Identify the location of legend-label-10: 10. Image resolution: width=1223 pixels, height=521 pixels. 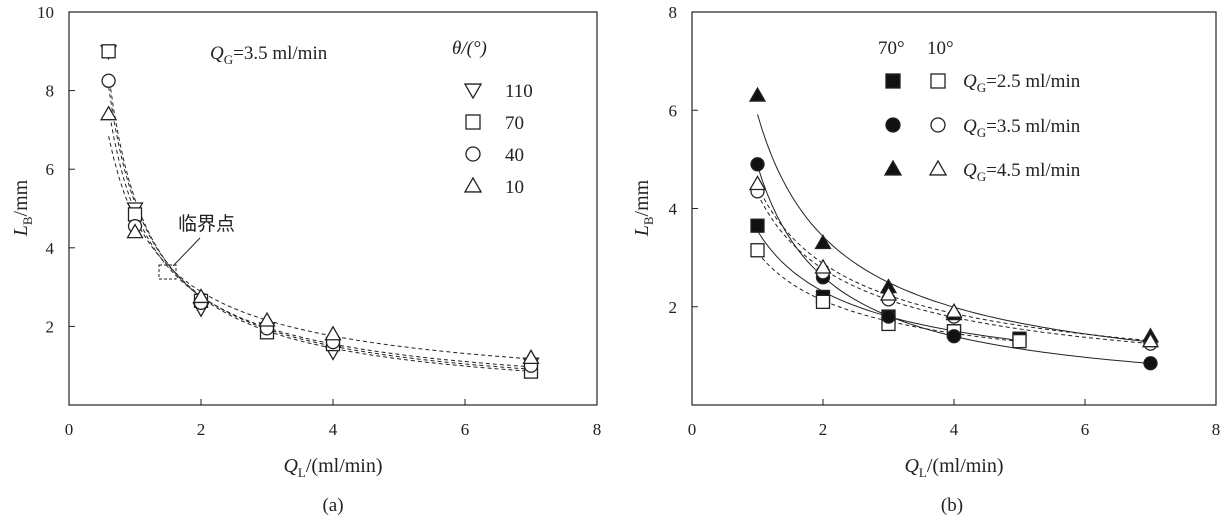
(514, 187).